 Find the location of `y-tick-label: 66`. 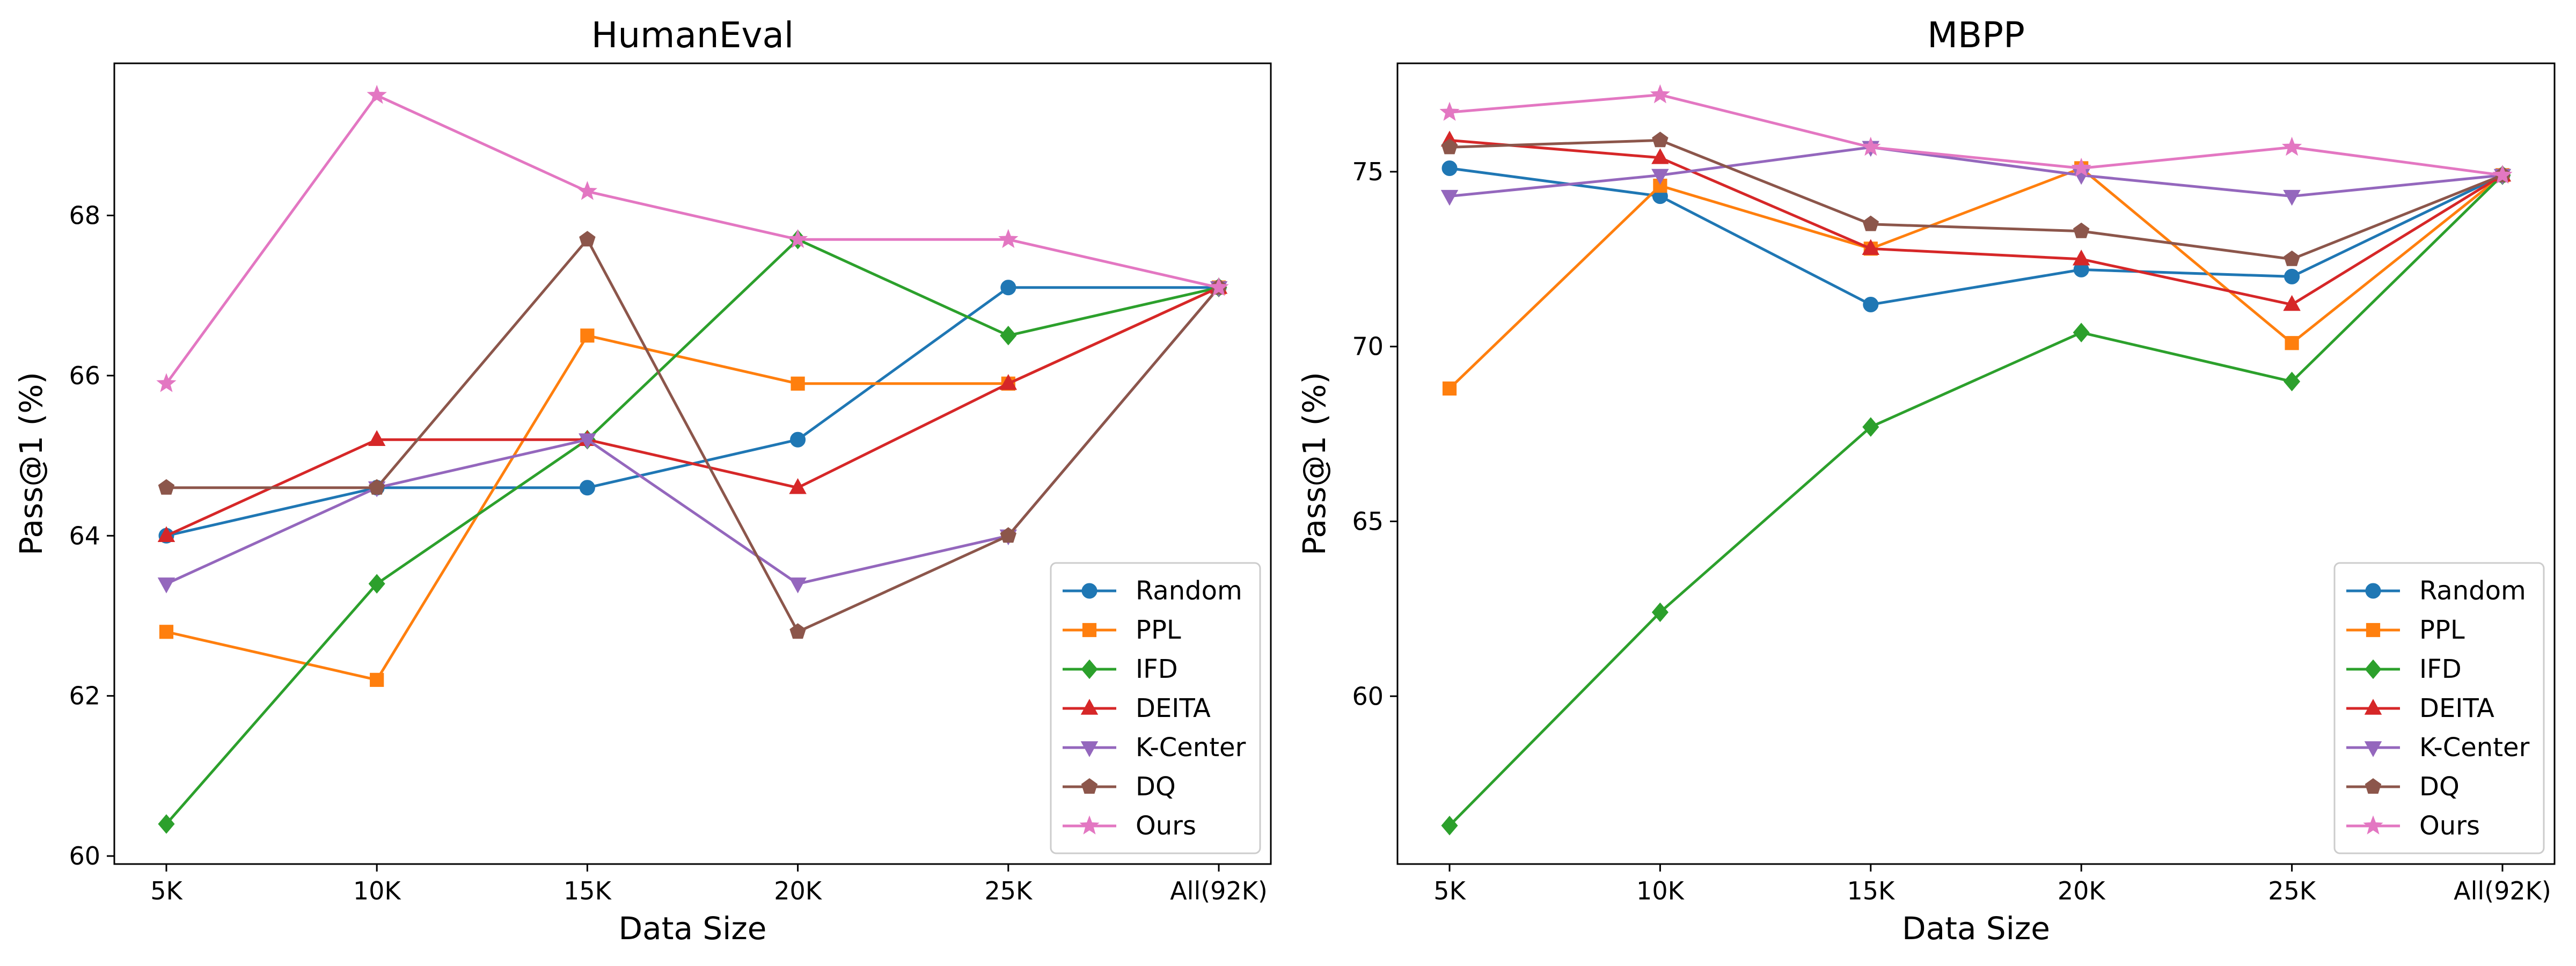

y-tick-label: 66 is located at coordinates (84, 375).